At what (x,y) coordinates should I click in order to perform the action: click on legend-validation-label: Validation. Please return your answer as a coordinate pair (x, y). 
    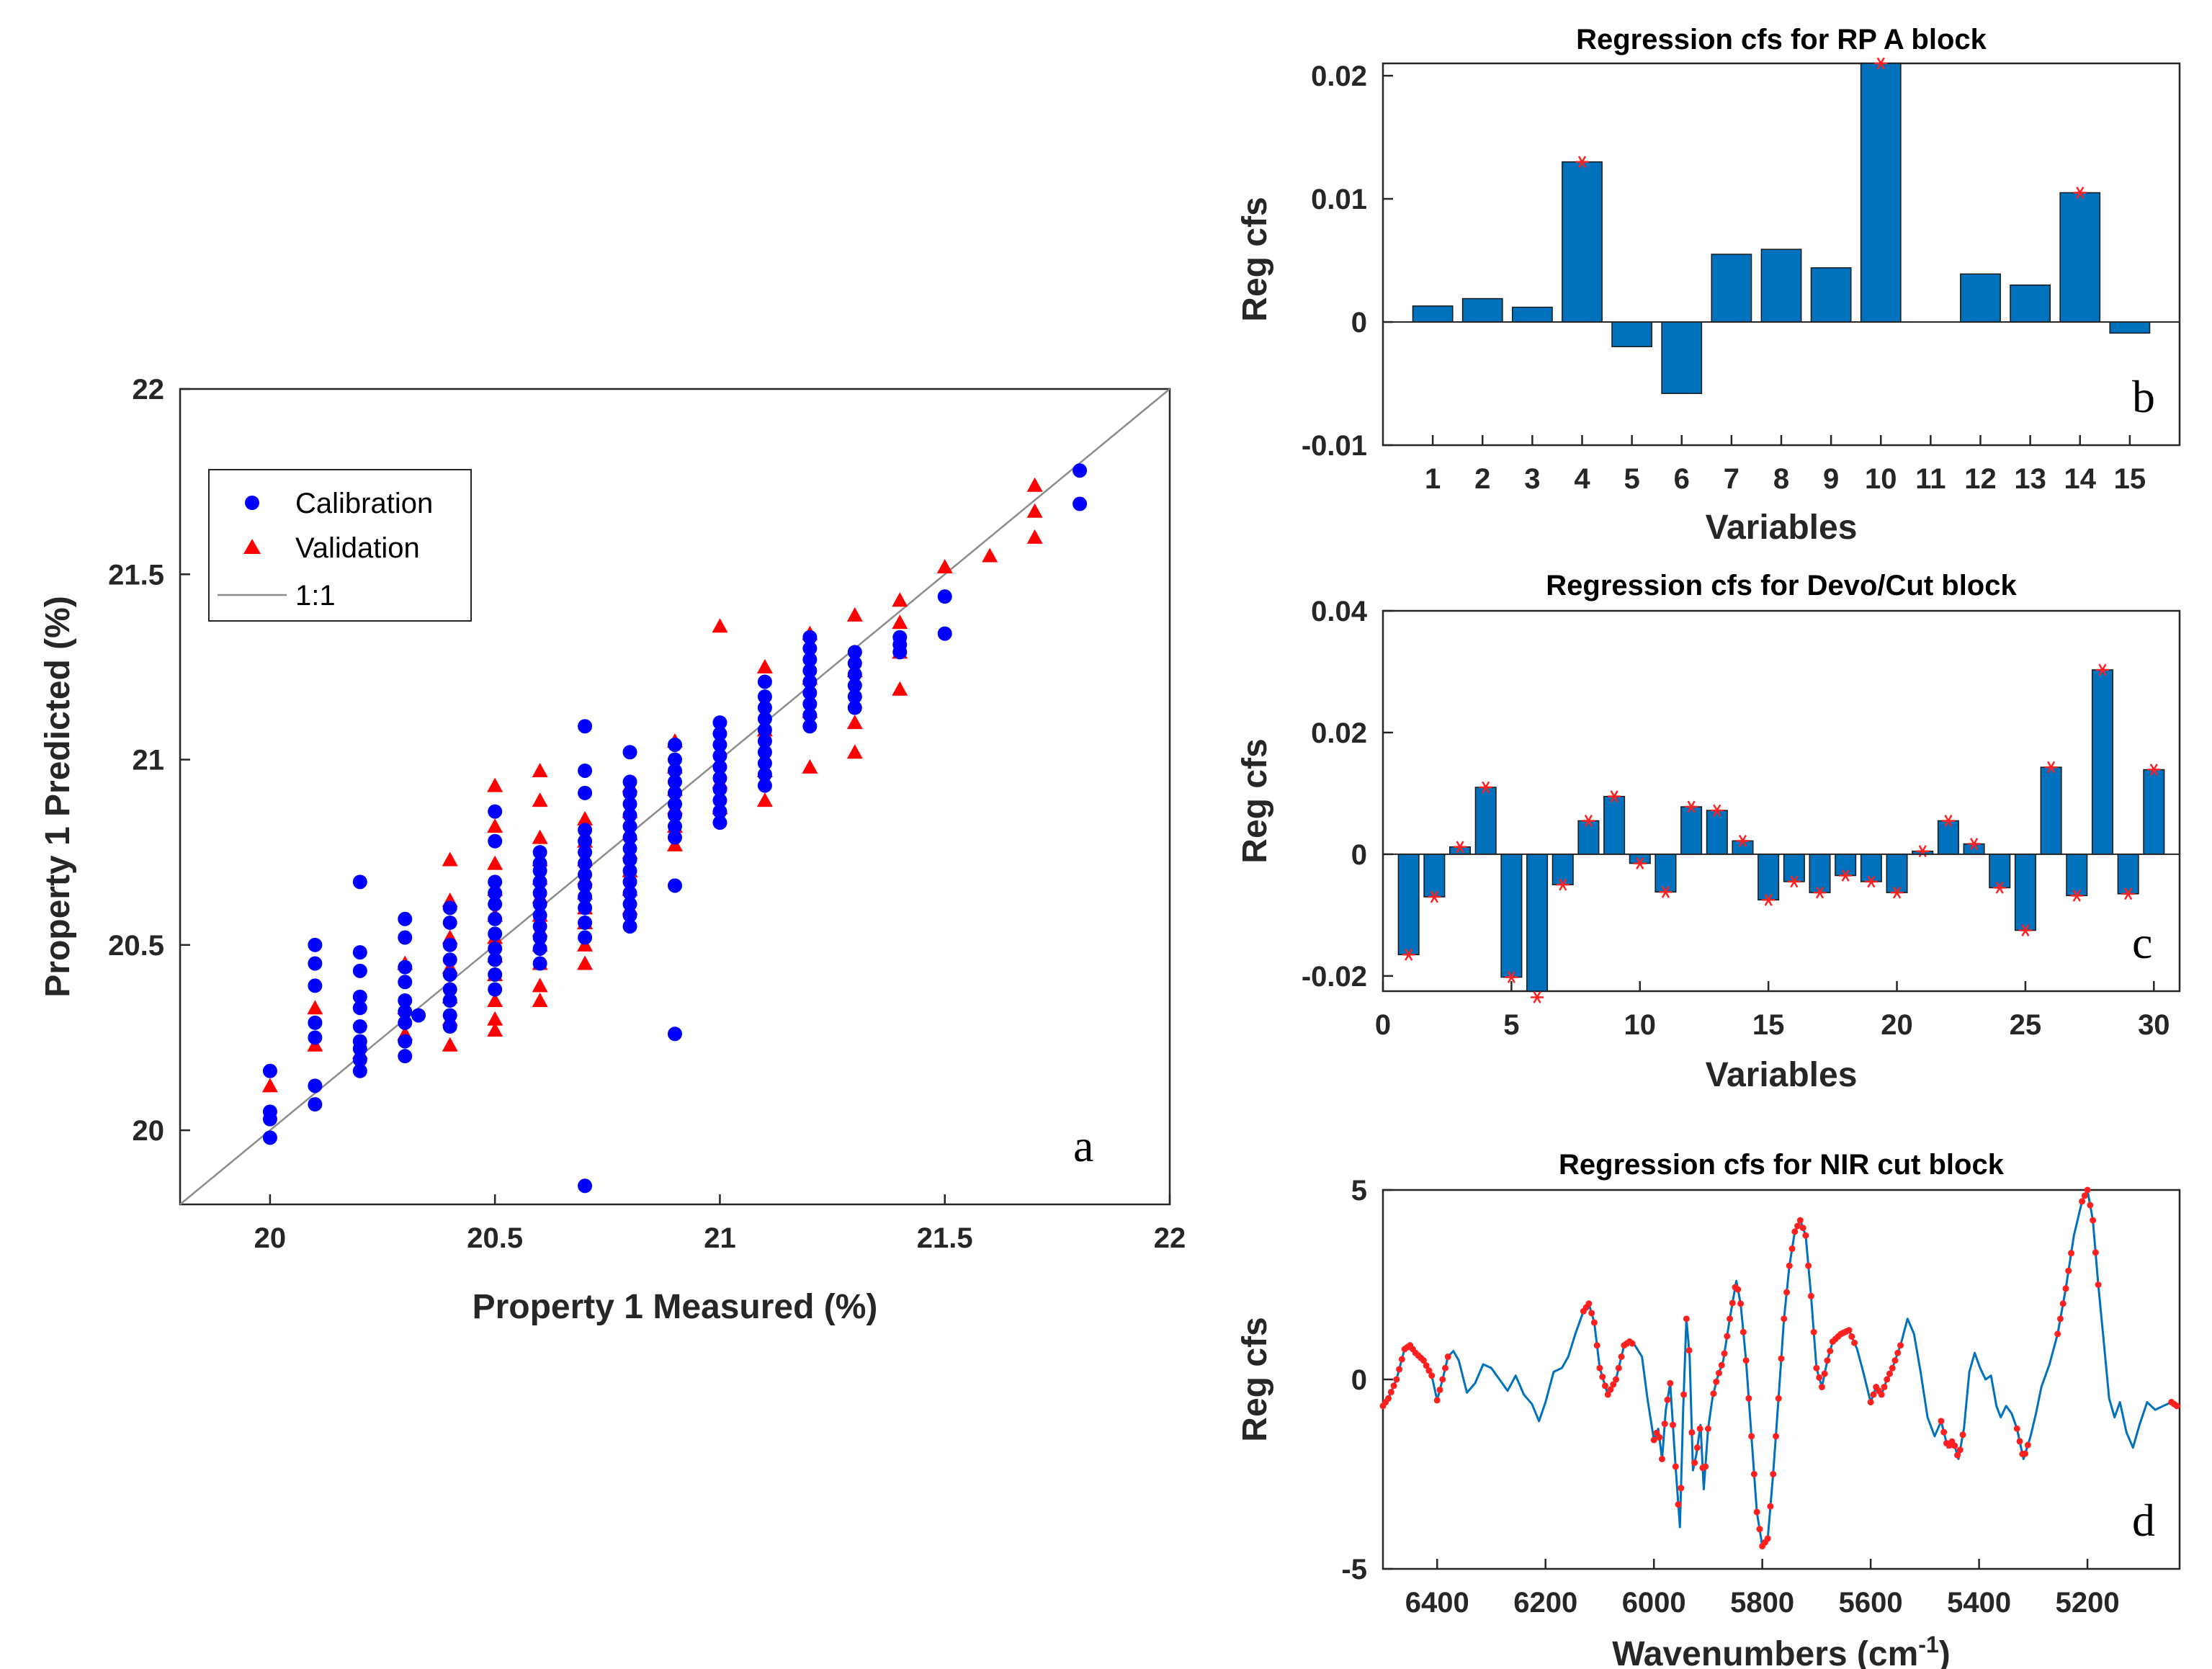
    Looking at the image, I should click on (357, 548).